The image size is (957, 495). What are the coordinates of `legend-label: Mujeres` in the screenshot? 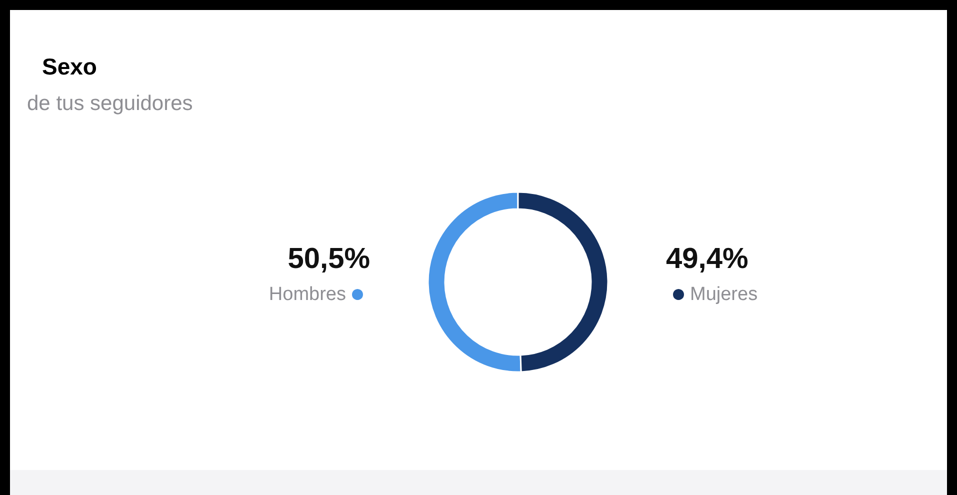 It's located at (724, 294).